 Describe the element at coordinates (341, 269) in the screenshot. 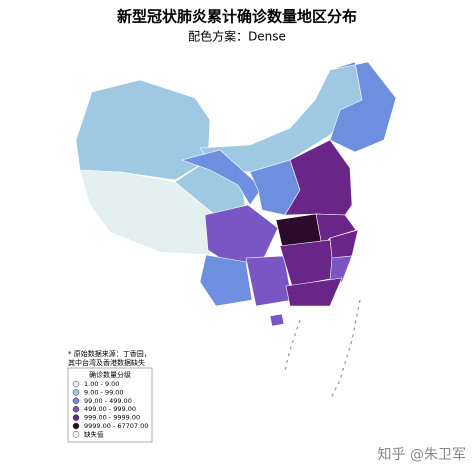

I see `fujian` at that location.